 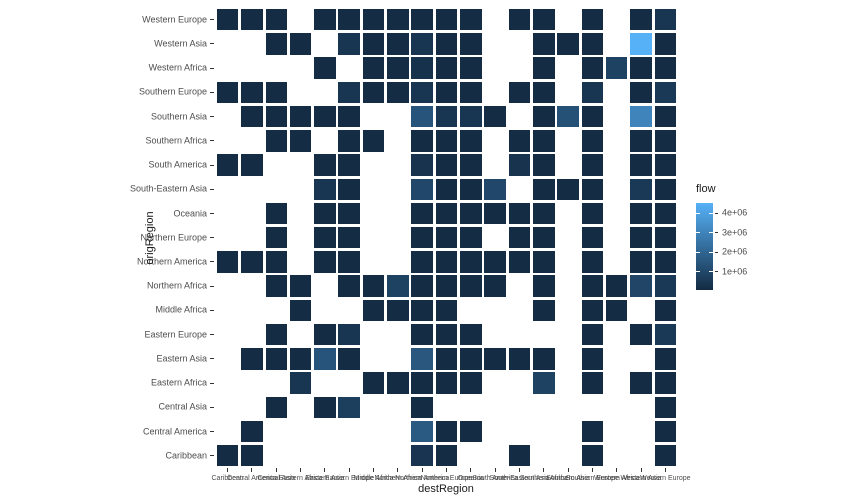 I want to click on x-tick-label: South-Eastern Asia, so click(x=519, y=478).